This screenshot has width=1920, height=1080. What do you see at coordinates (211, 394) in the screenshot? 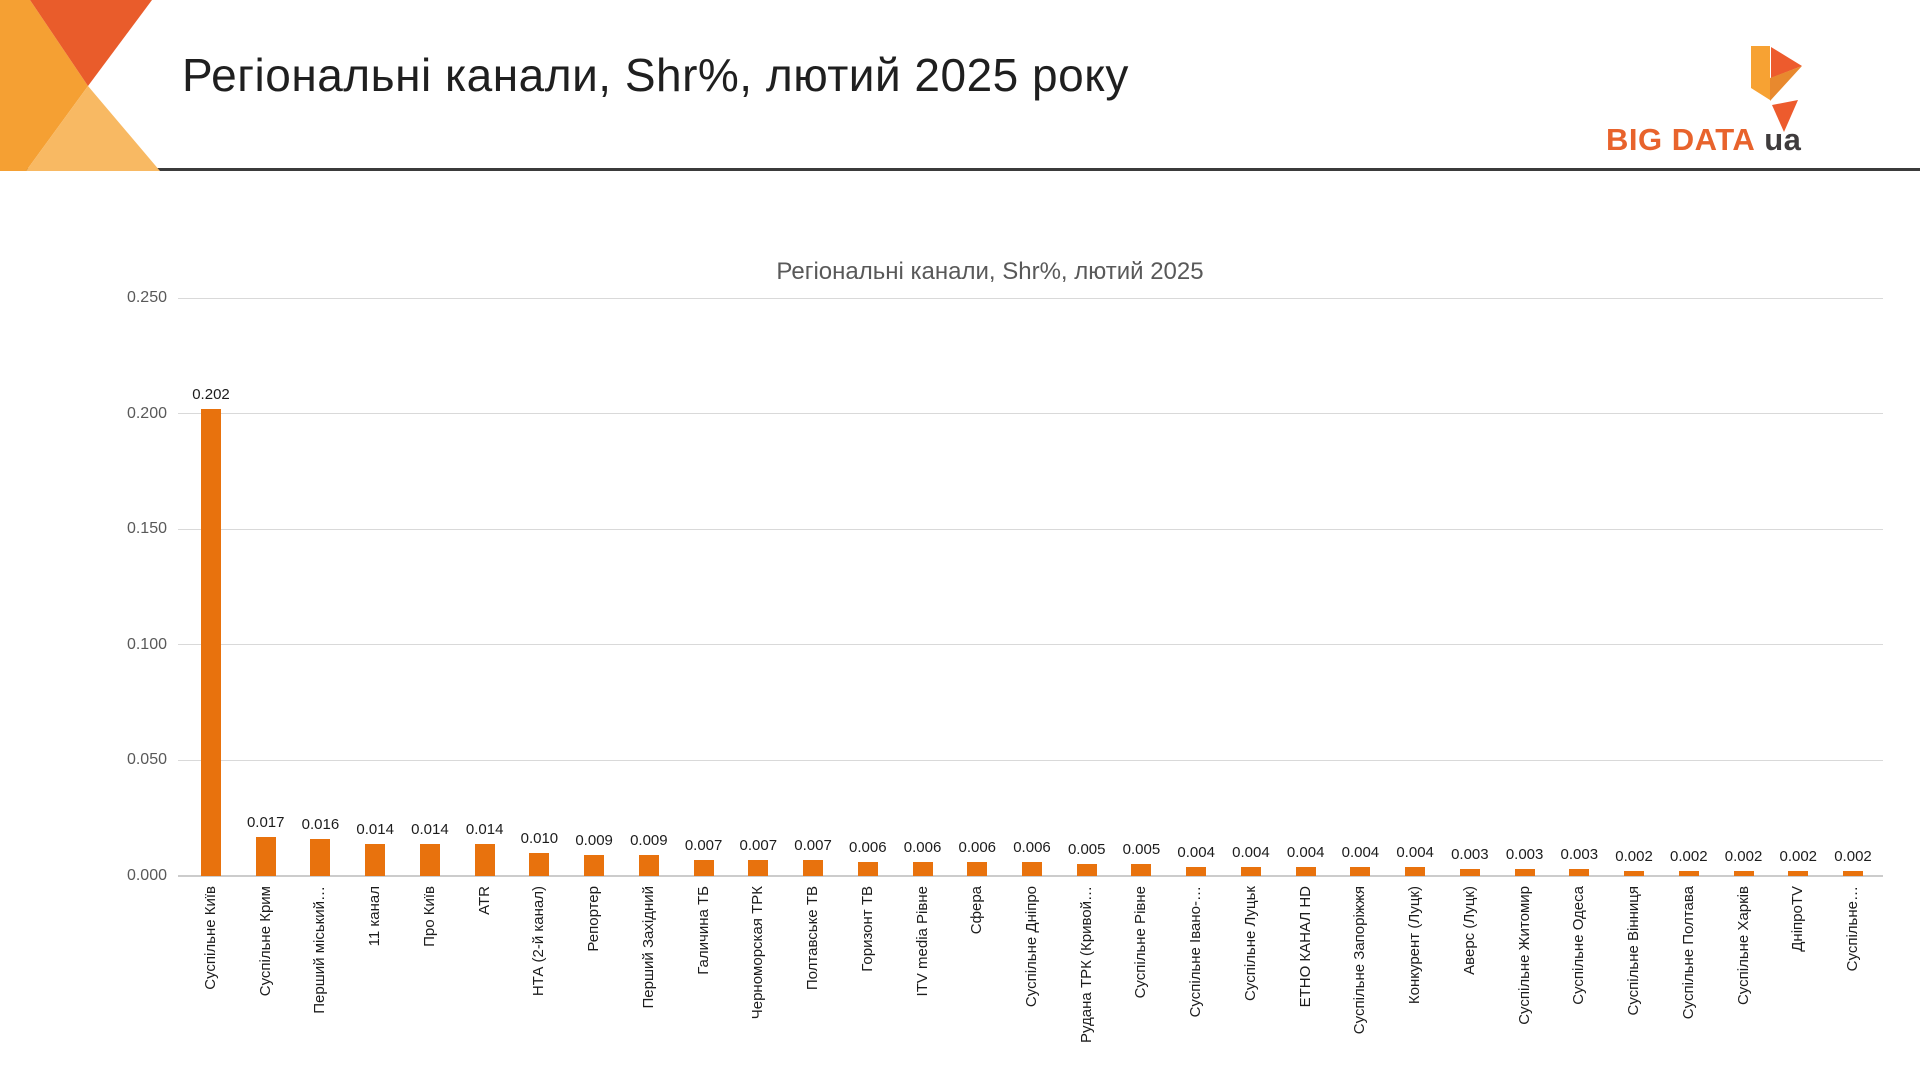
I see `bar-value-label: 0.202` at bounding box center [211, 394].